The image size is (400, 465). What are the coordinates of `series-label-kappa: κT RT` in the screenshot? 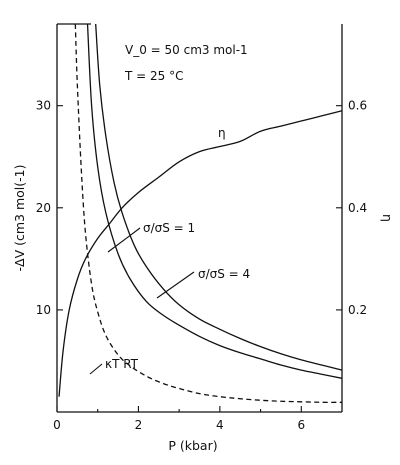 It's located at (122, 364).